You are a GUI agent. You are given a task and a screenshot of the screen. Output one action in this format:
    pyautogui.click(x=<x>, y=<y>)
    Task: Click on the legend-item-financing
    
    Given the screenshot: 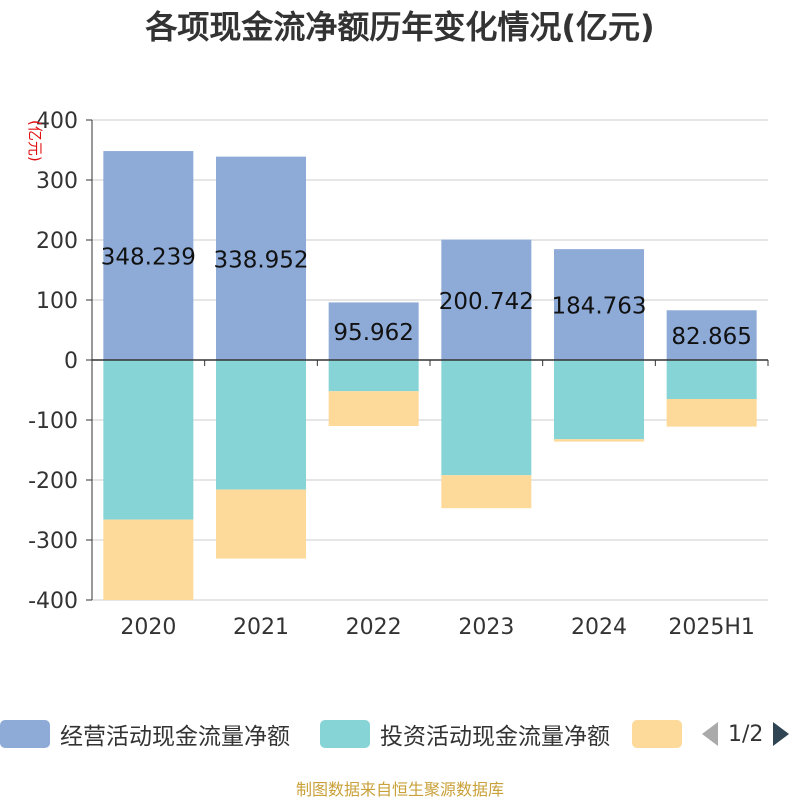 What is the action you would take?
    pyautogui.click(x=657, y=734)
    